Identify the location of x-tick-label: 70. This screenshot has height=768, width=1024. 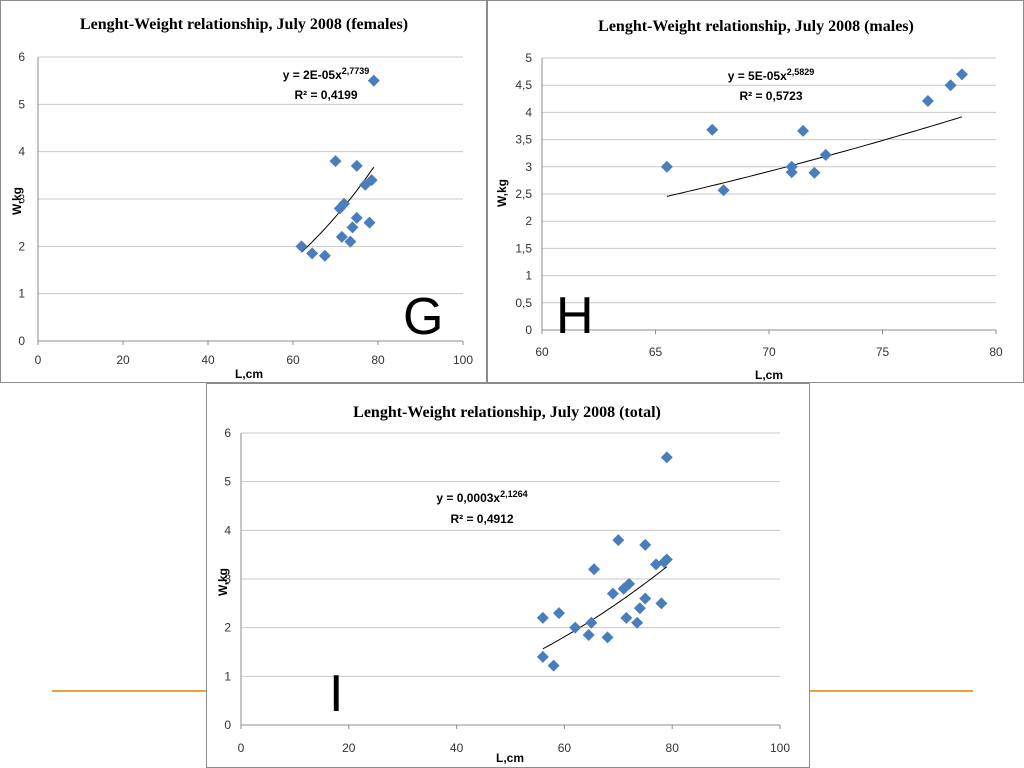
(769, 352).